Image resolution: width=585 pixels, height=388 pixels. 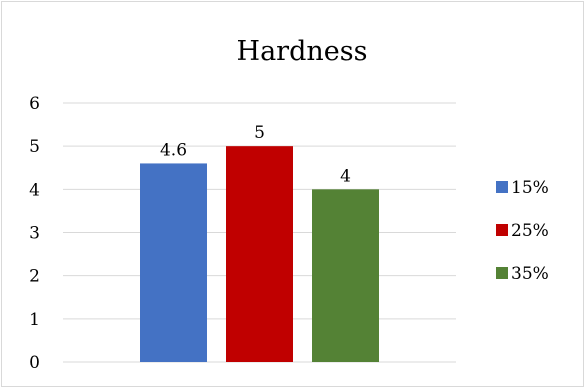 What do you see at coordinates (530, 231) in the screenshot?
I see `legend-label: 25%` at bounding box center [530, 231].